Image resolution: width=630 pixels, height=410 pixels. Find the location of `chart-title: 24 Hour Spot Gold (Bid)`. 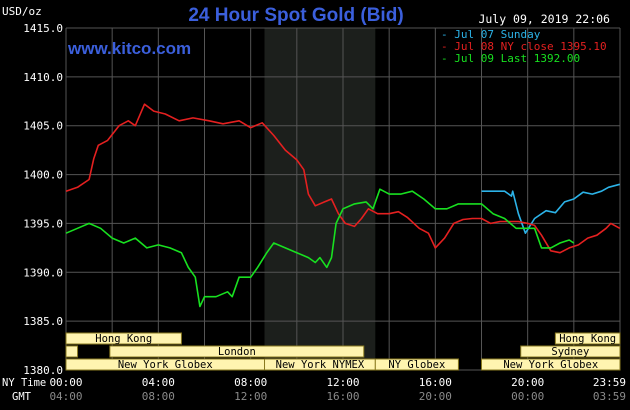

chart-title: 24 Hour Spot Gold (Bid) is located at coordinates (295, 15).